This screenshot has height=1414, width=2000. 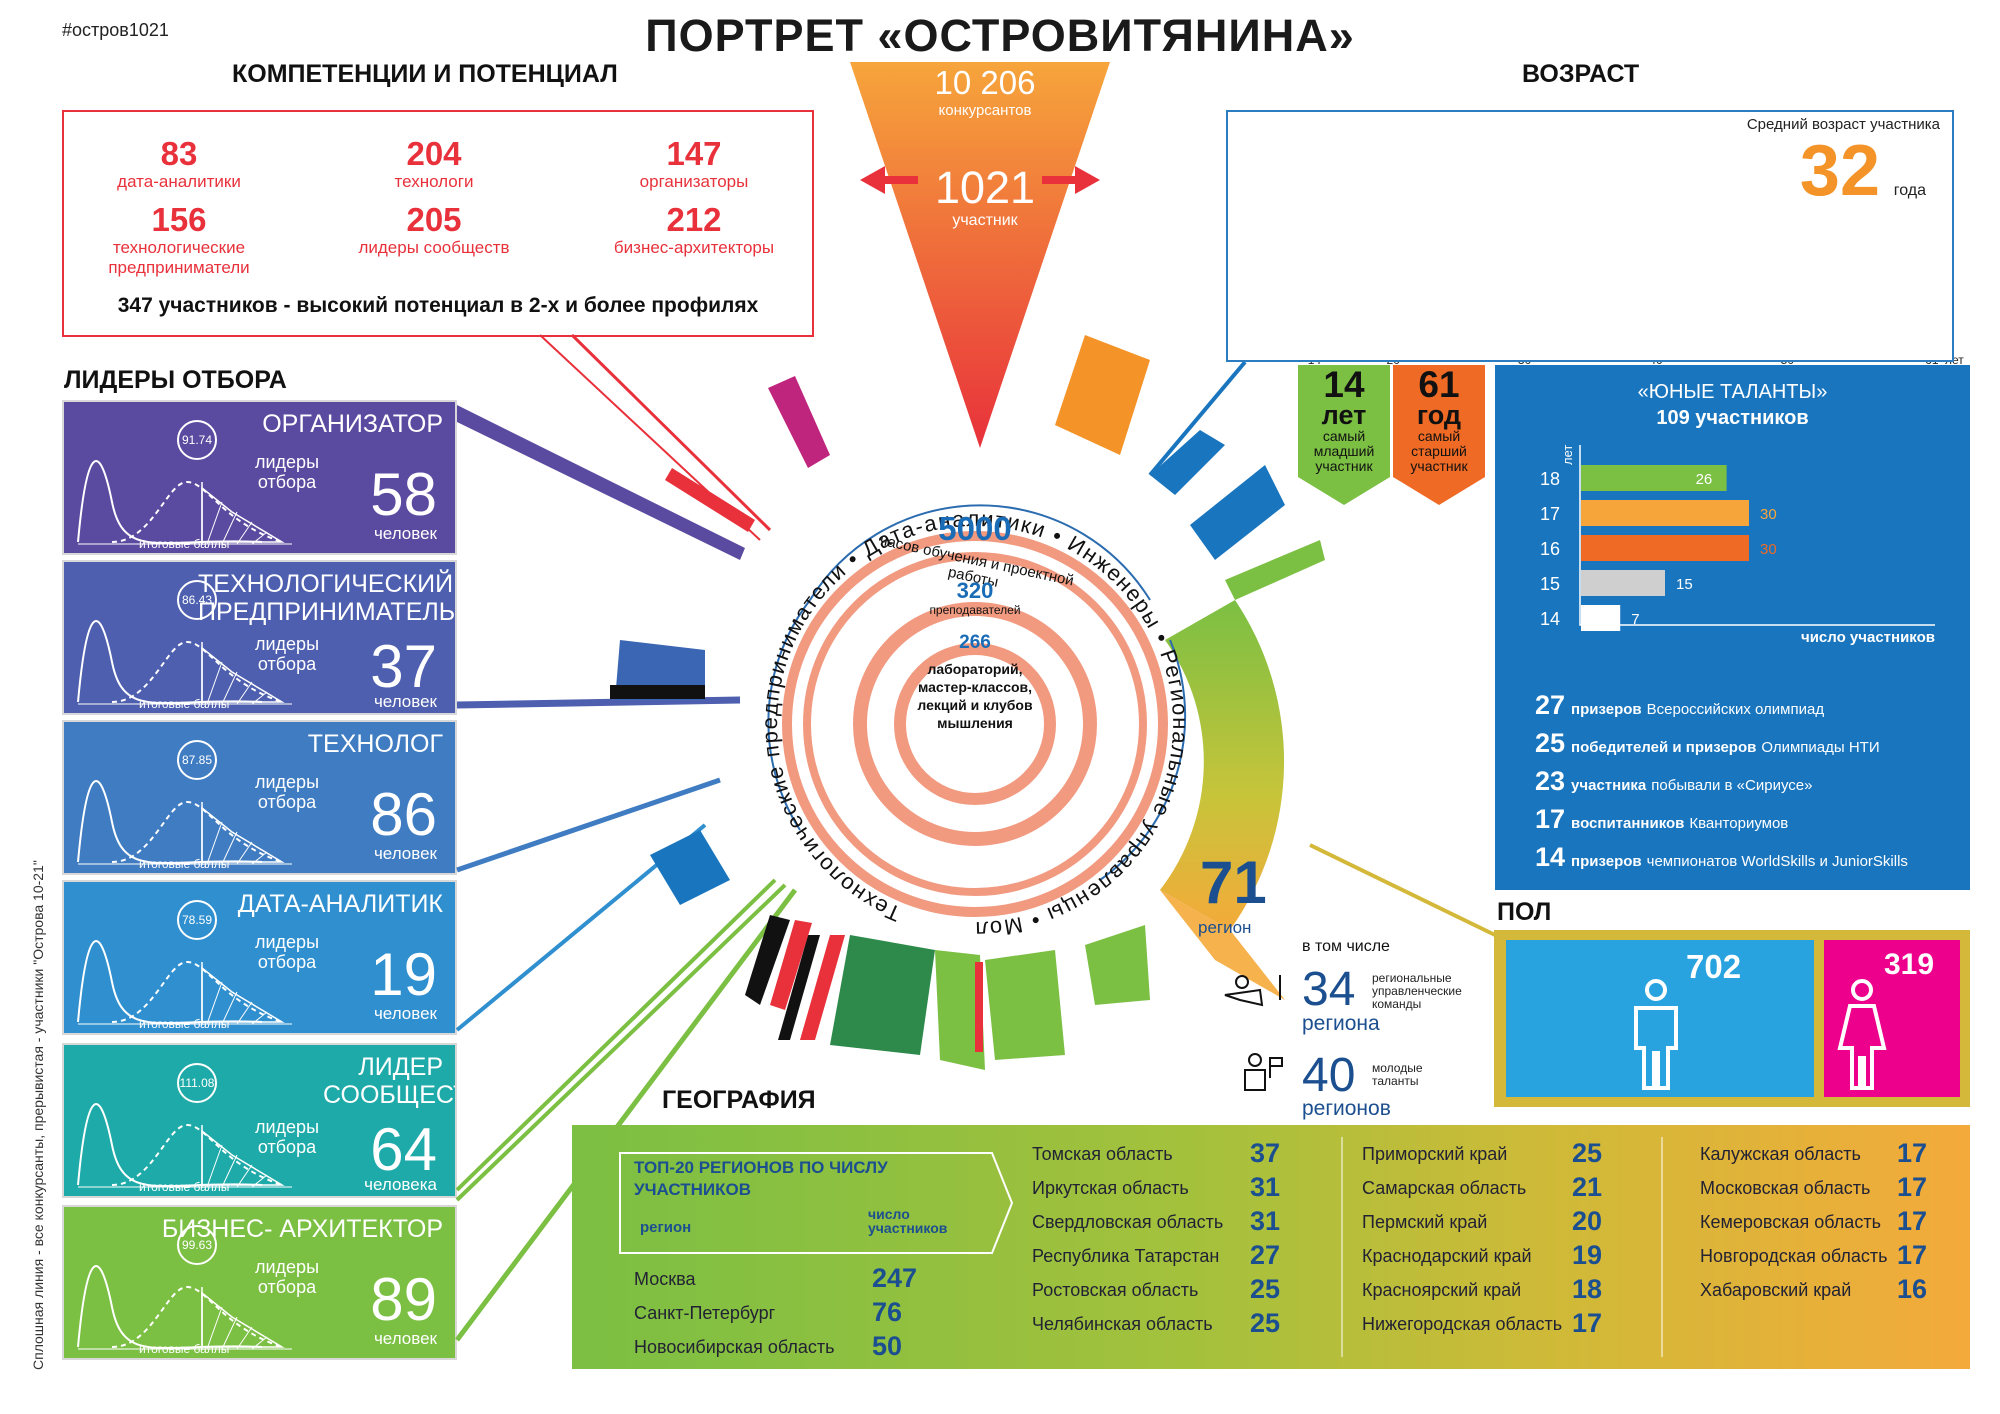 I want to click on age-connector, so click(x=1197, y=418).